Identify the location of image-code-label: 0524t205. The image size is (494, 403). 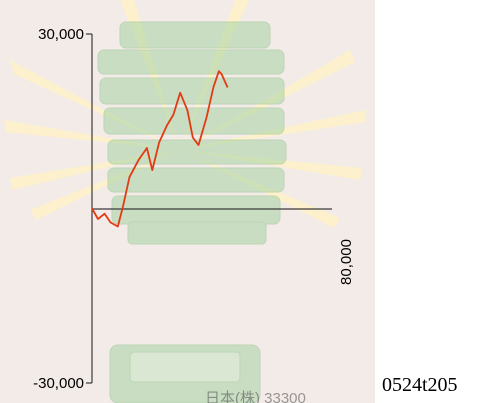
(420, 385).